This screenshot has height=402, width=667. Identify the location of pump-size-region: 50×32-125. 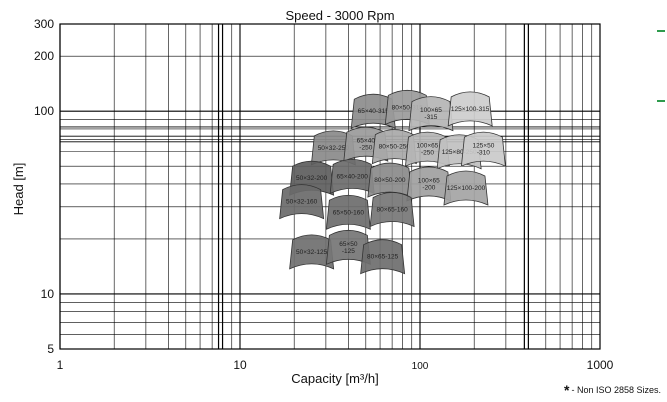
(312, 252).